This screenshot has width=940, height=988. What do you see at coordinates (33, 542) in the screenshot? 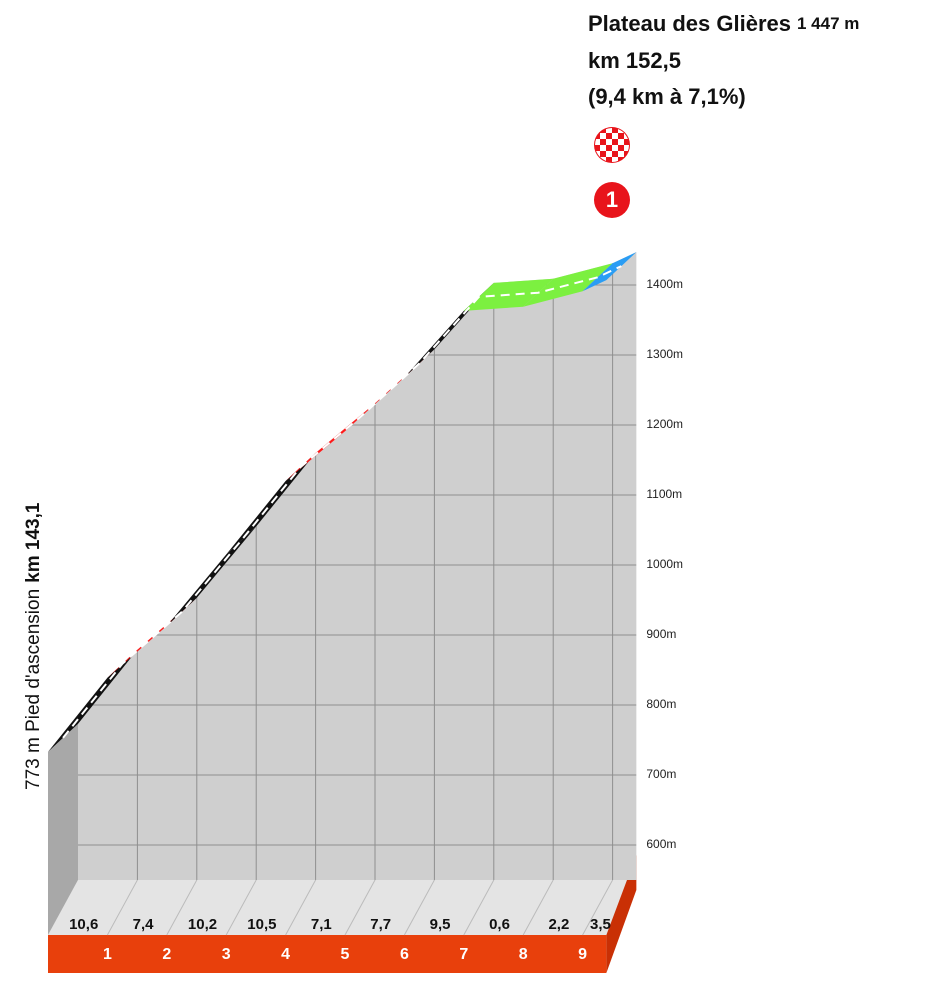
I see `start-km: km 143,1` at bounding box center [33, 542].